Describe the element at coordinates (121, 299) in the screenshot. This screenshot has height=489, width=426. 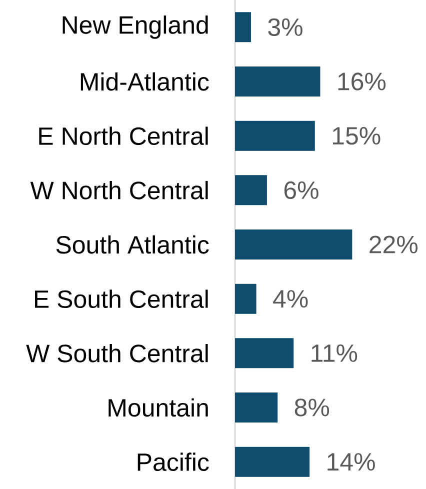
I see `y-tick-label: E South Central` at that location.